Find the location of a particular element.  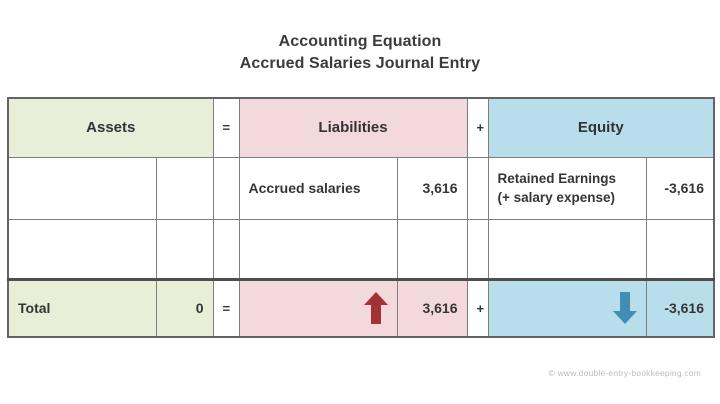

table-header-row: Assets = Liabilities + Equity is located at coordinates (361, 127).